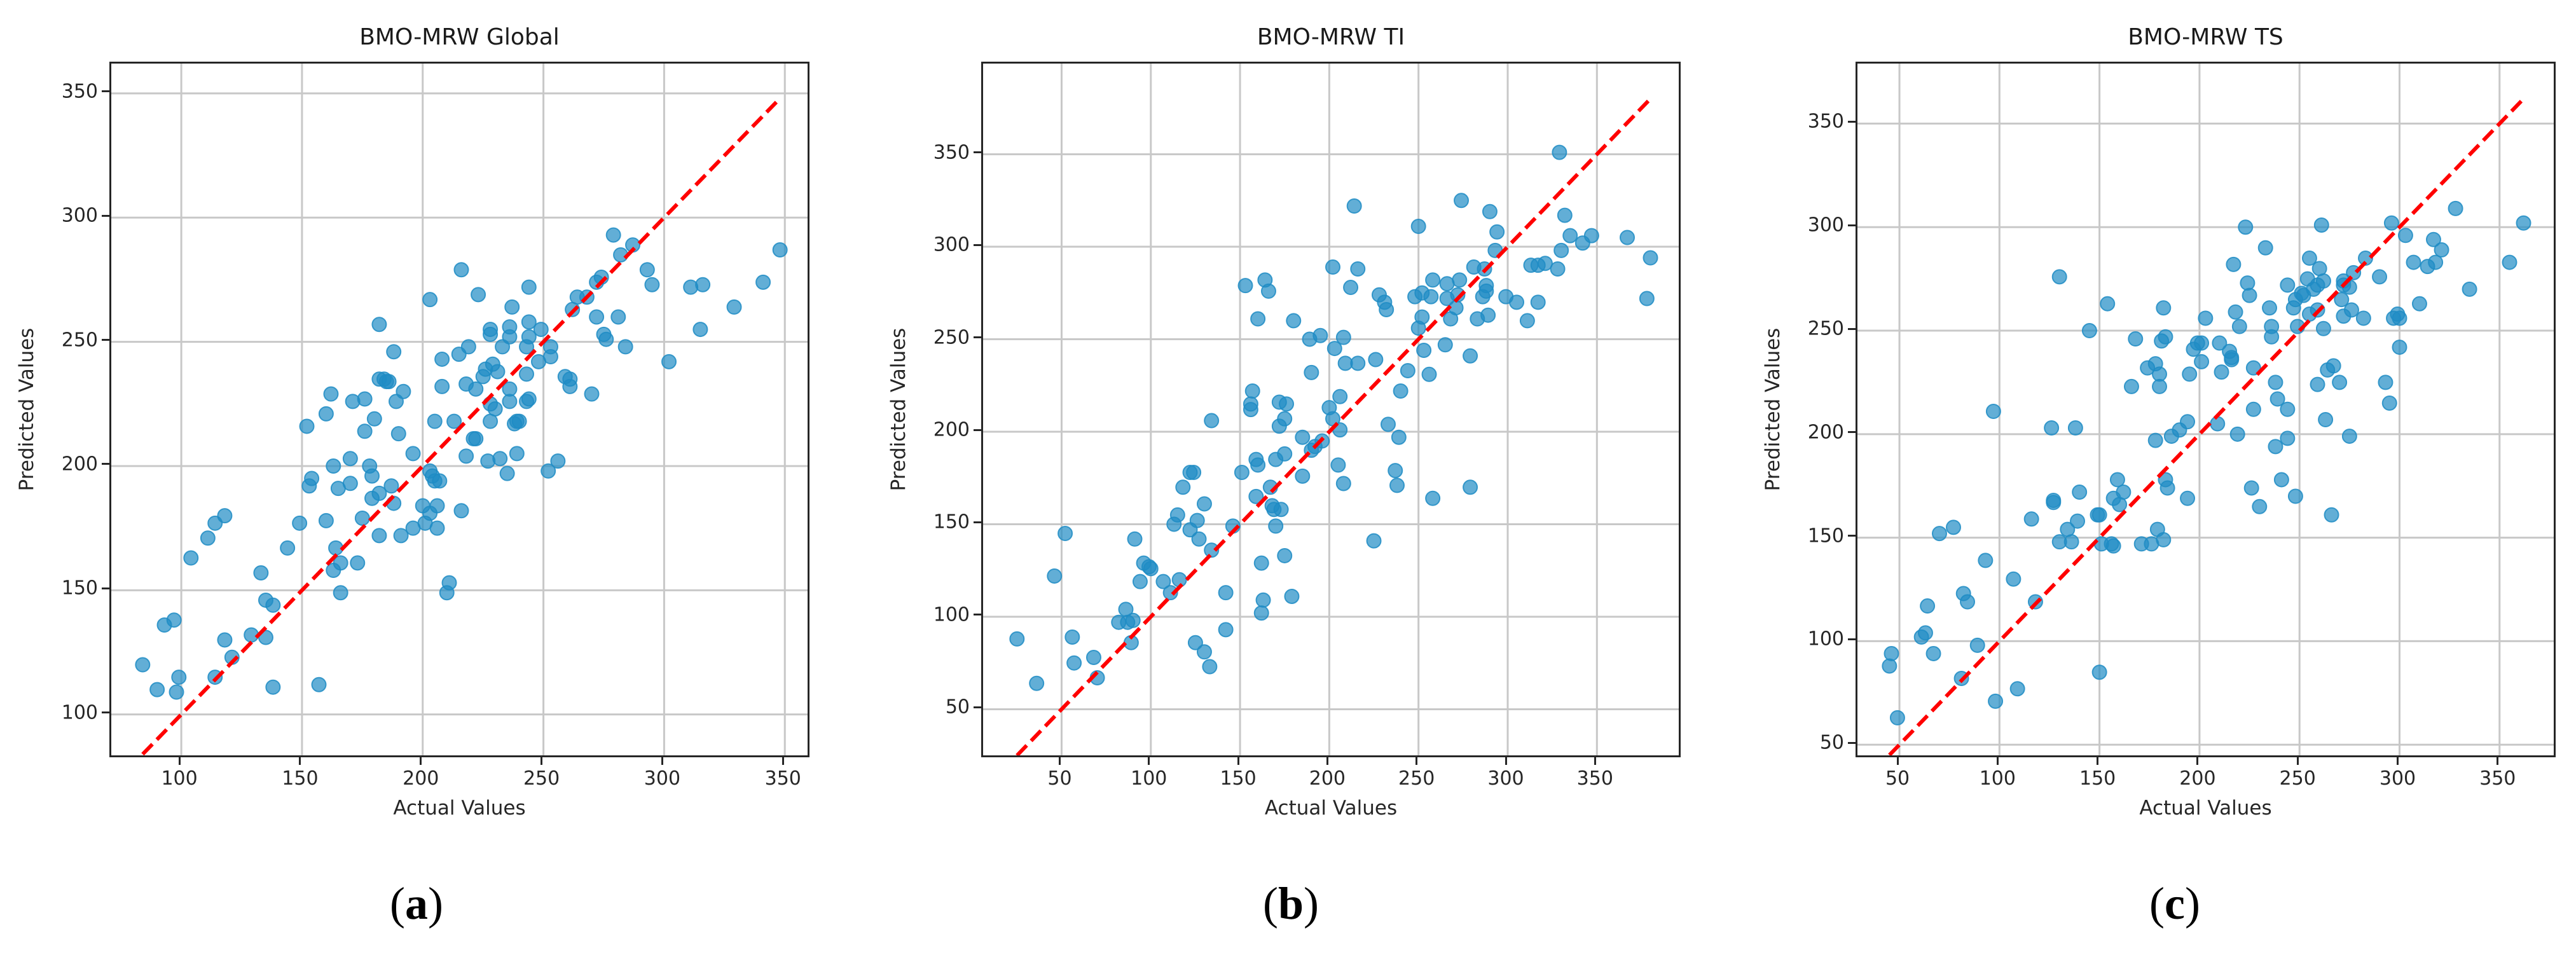 This screenshot has height=962, width=2576. What do you see at coordinates (1897, 779) in the screenshot?
I see `x-tick-label: 50` at bounding box center [1897, 779].